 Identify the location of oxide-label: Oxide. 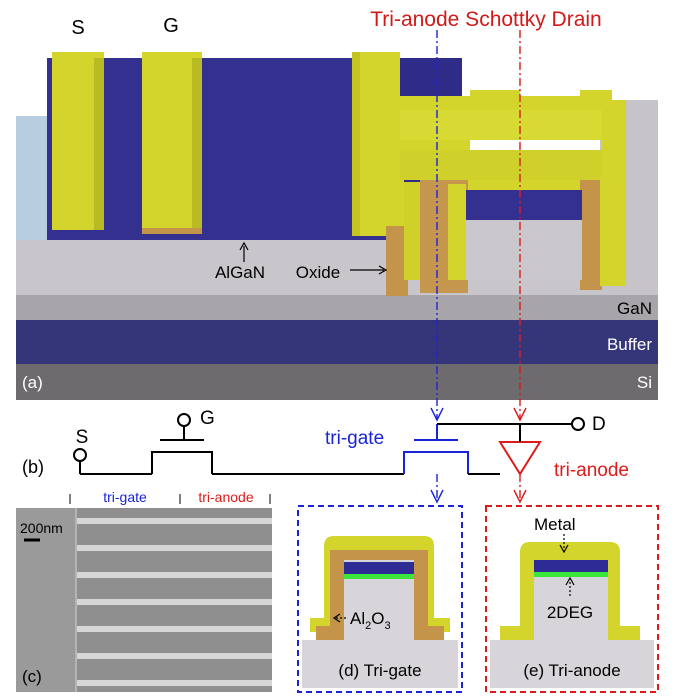
(318, 272).